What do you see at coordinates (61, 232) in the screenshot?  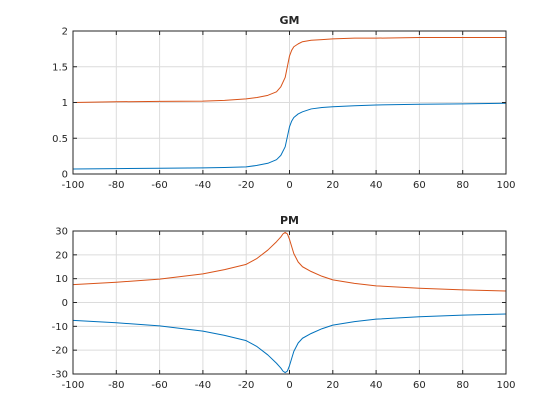 I see `pm-y-tick-label-6: 30` at bounding box center [61, 232].